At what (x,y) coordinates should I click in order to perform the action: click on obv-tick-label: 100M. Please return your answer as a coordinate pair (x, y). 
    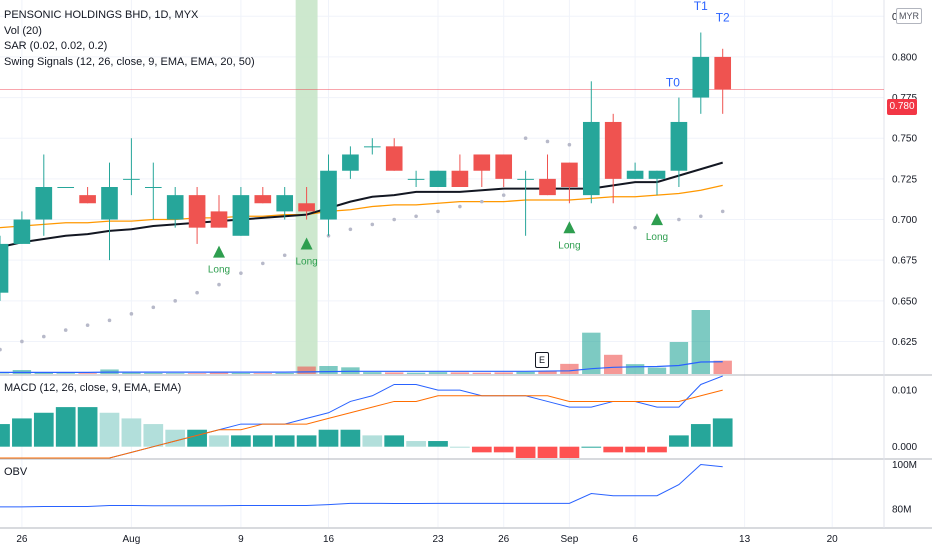
    Looking at the image, I should click on (904, 465).